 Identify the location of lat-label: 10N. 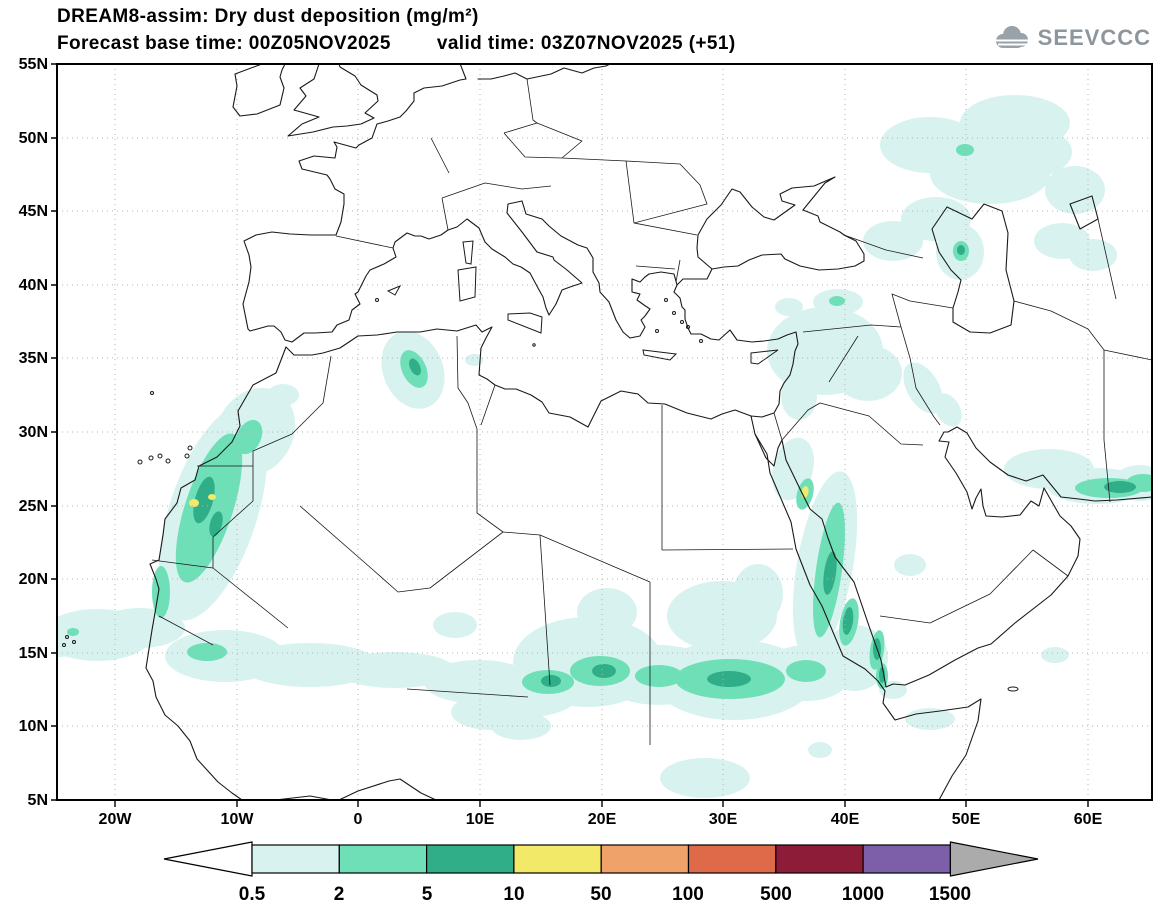
(33, 726).